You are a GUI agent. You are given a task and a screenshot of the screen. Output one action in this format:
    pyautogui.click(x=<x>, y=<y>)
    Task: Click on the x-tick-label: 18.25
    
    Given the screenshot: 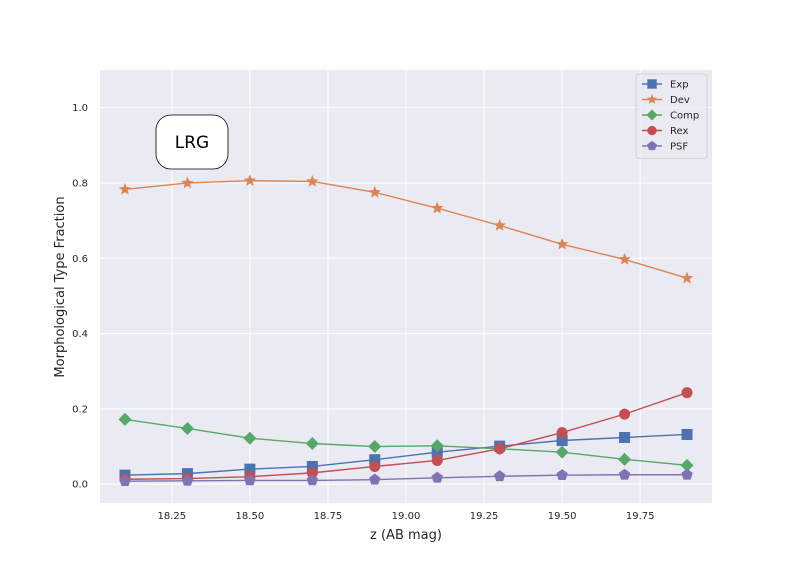 What is the action you would take?
    pyautogui.click(x=171, y=516)
    